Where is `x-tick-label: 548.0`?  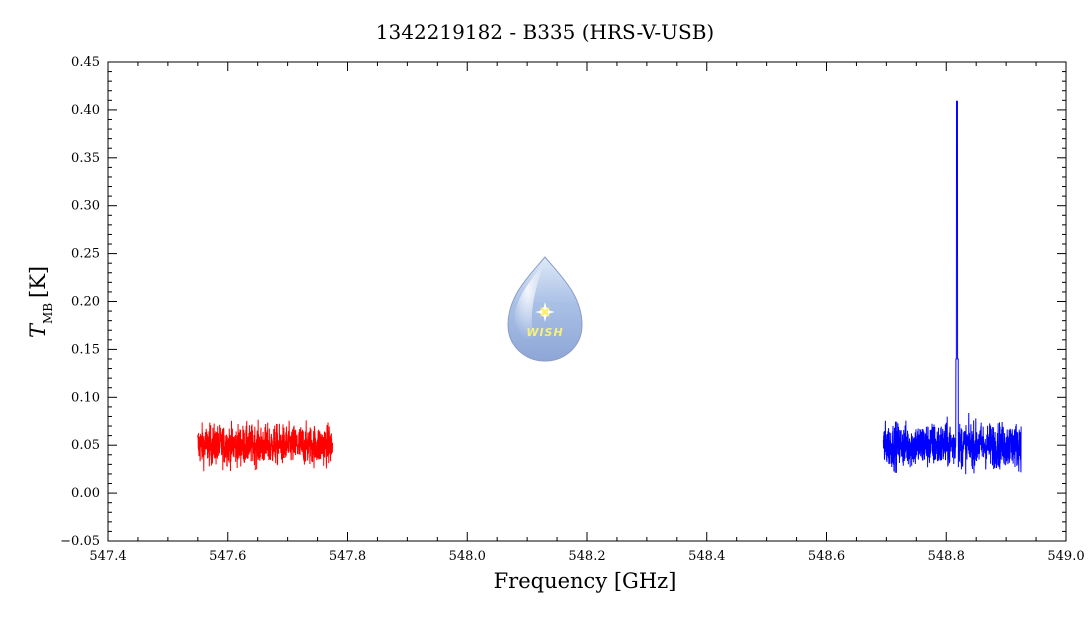 x-tick-label: 548.0 is located at coordinates (467, 556).